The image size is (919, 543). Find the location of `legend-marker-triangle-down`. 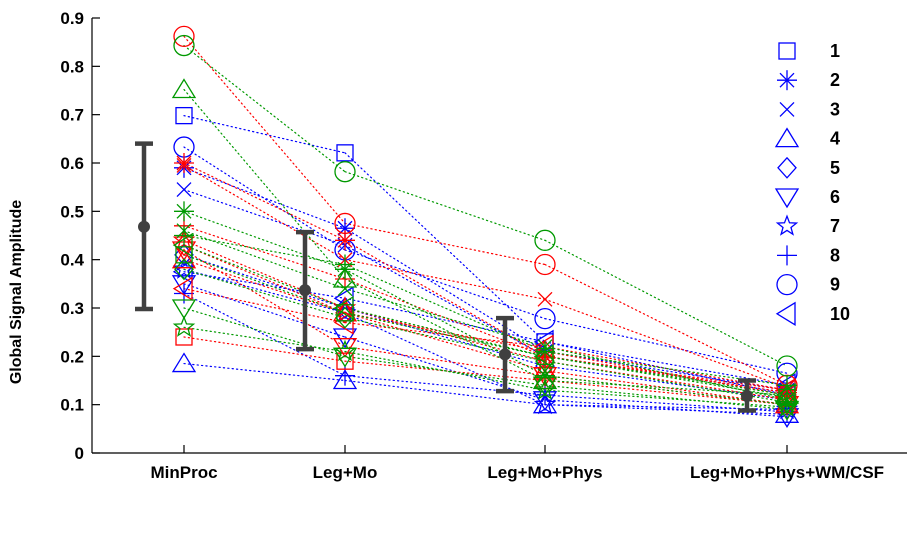

legend-marker-triangle-down is located at coordinates (787, 198).